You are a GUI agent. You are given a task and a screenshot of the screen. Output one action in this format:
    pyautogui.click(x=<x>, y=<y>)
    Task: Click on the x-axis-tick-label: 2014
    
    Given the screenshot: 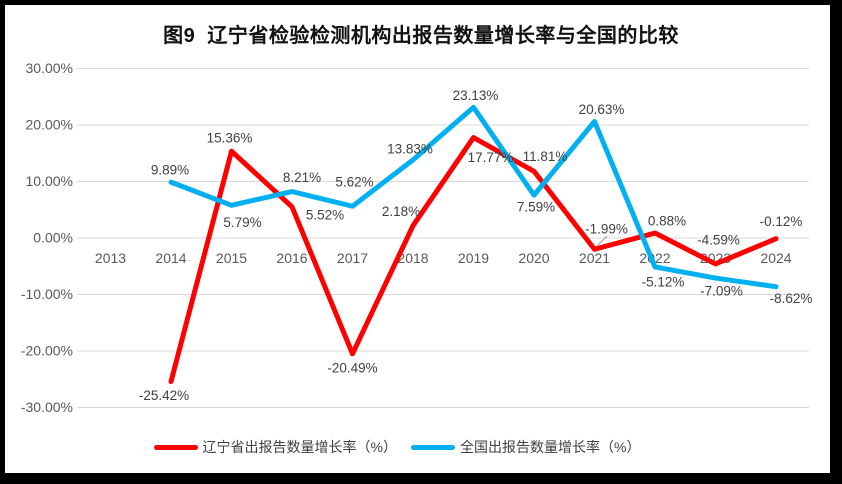 What is the action you would take?
    pyautogui.click(x=170, y=258)
    